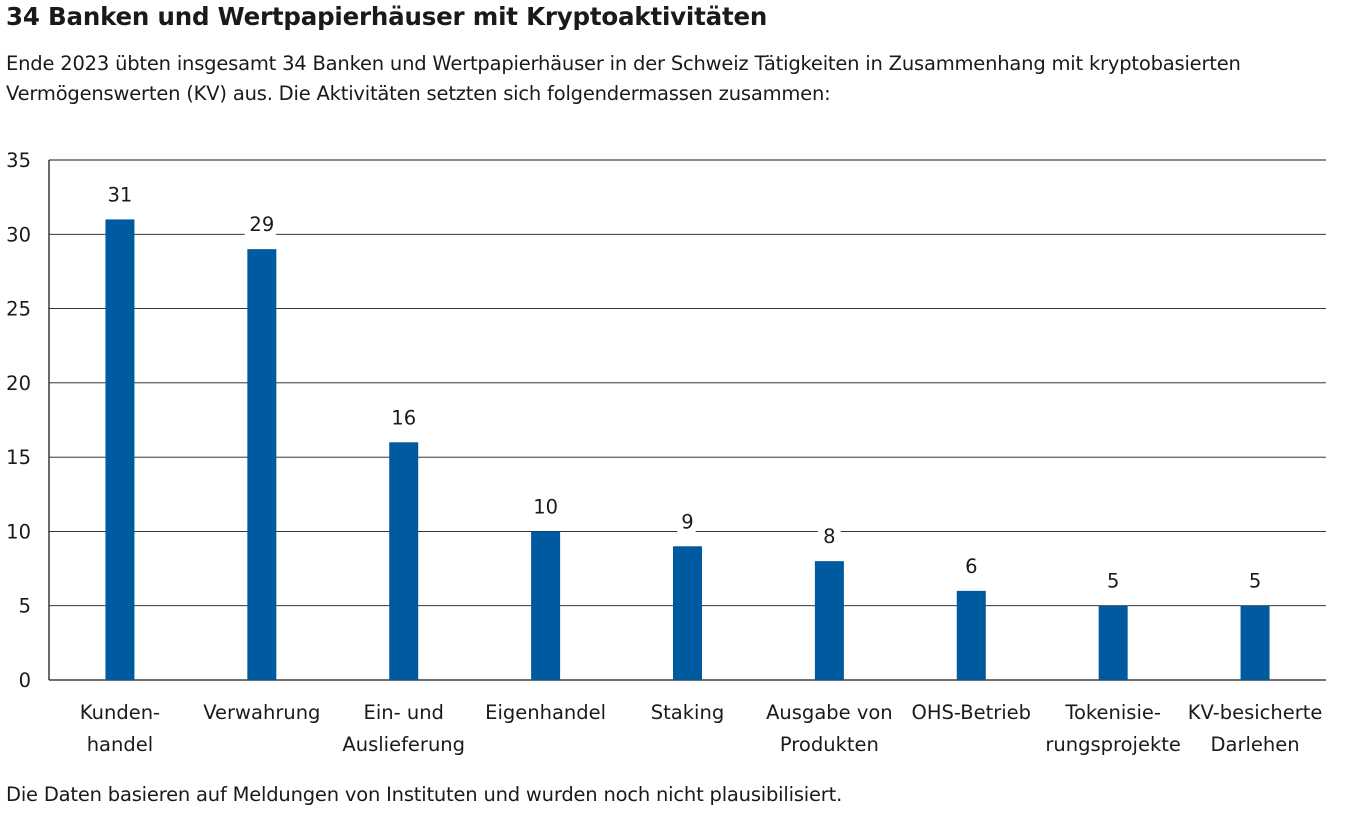 The width and height of the screenshot is (1350, 815). Describe the element at coordinates (403, 728) in the screenshot. I see `x-tick-label: Ein- und Auslieferung` at that location.